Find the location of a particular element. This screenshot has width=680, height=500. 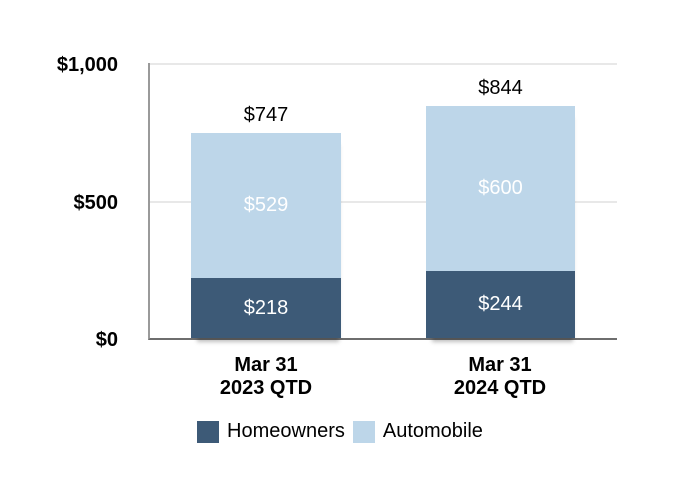

y-axis-tick-label: $500 is located at coordinates (96, 202).